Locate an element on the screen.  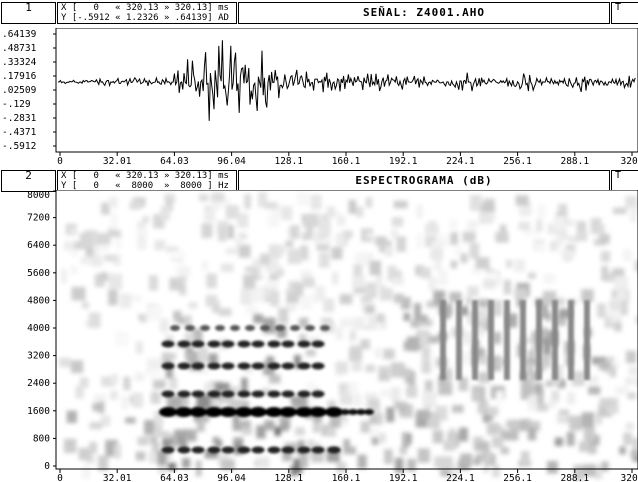
panel-number: 2 is located at coordinates (28, 181).